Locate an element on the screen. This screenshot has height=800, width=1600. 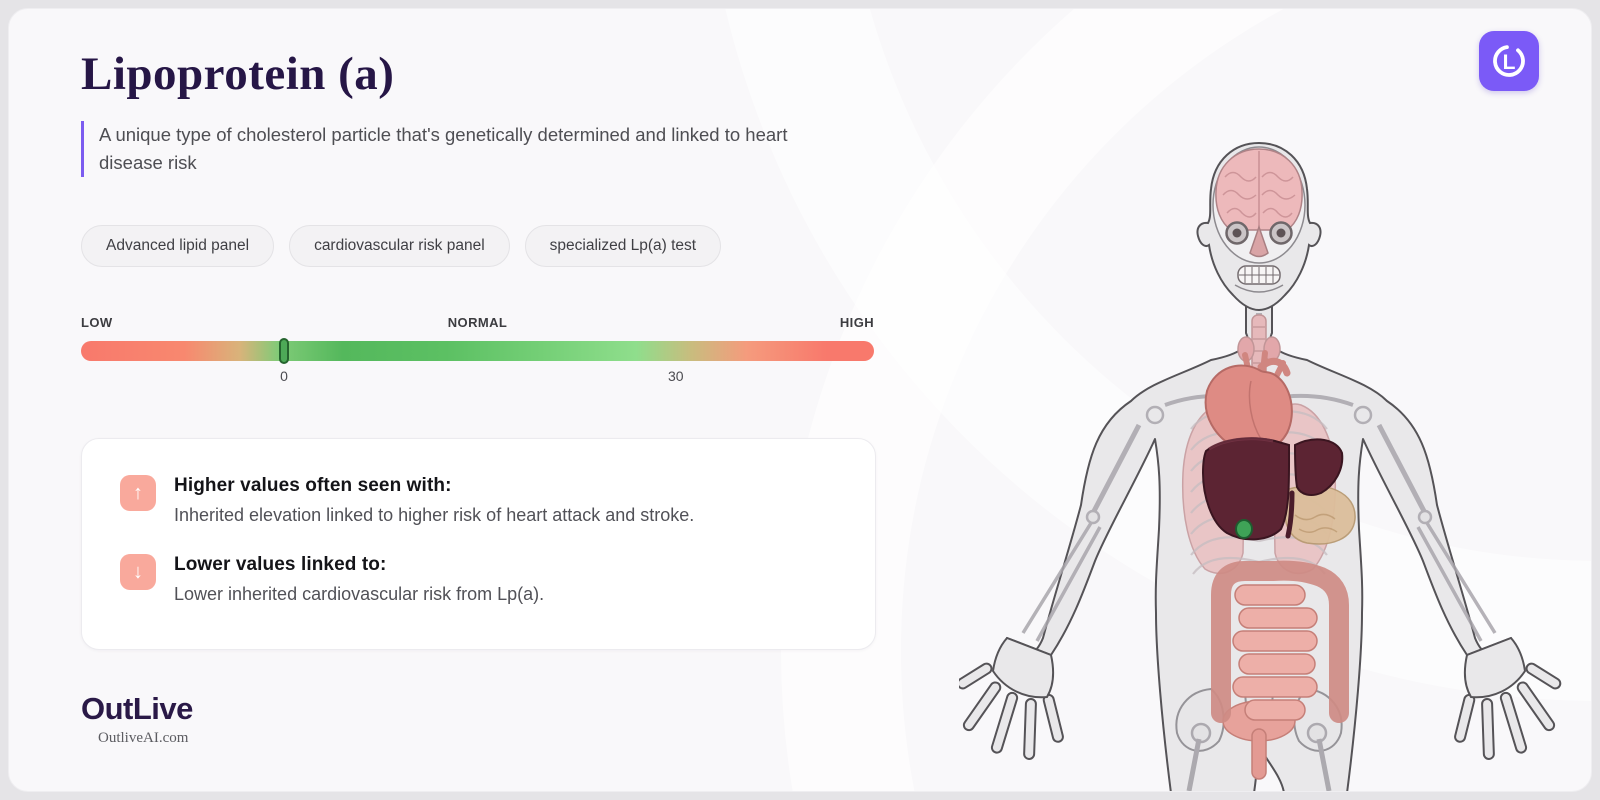
scale-marker is located at coordinates (284, 351).